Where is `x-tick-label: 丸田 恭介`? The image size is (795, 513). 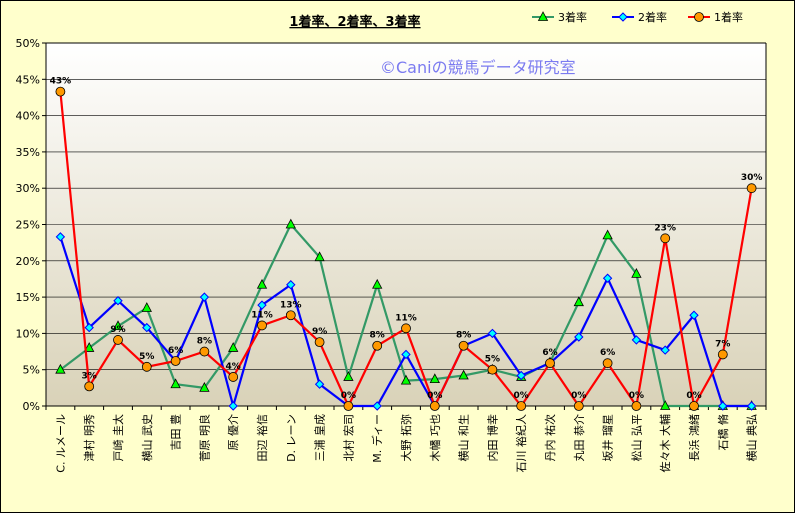
x-tick-label: 丸田 恭介 is located at coordinates (579, 438).